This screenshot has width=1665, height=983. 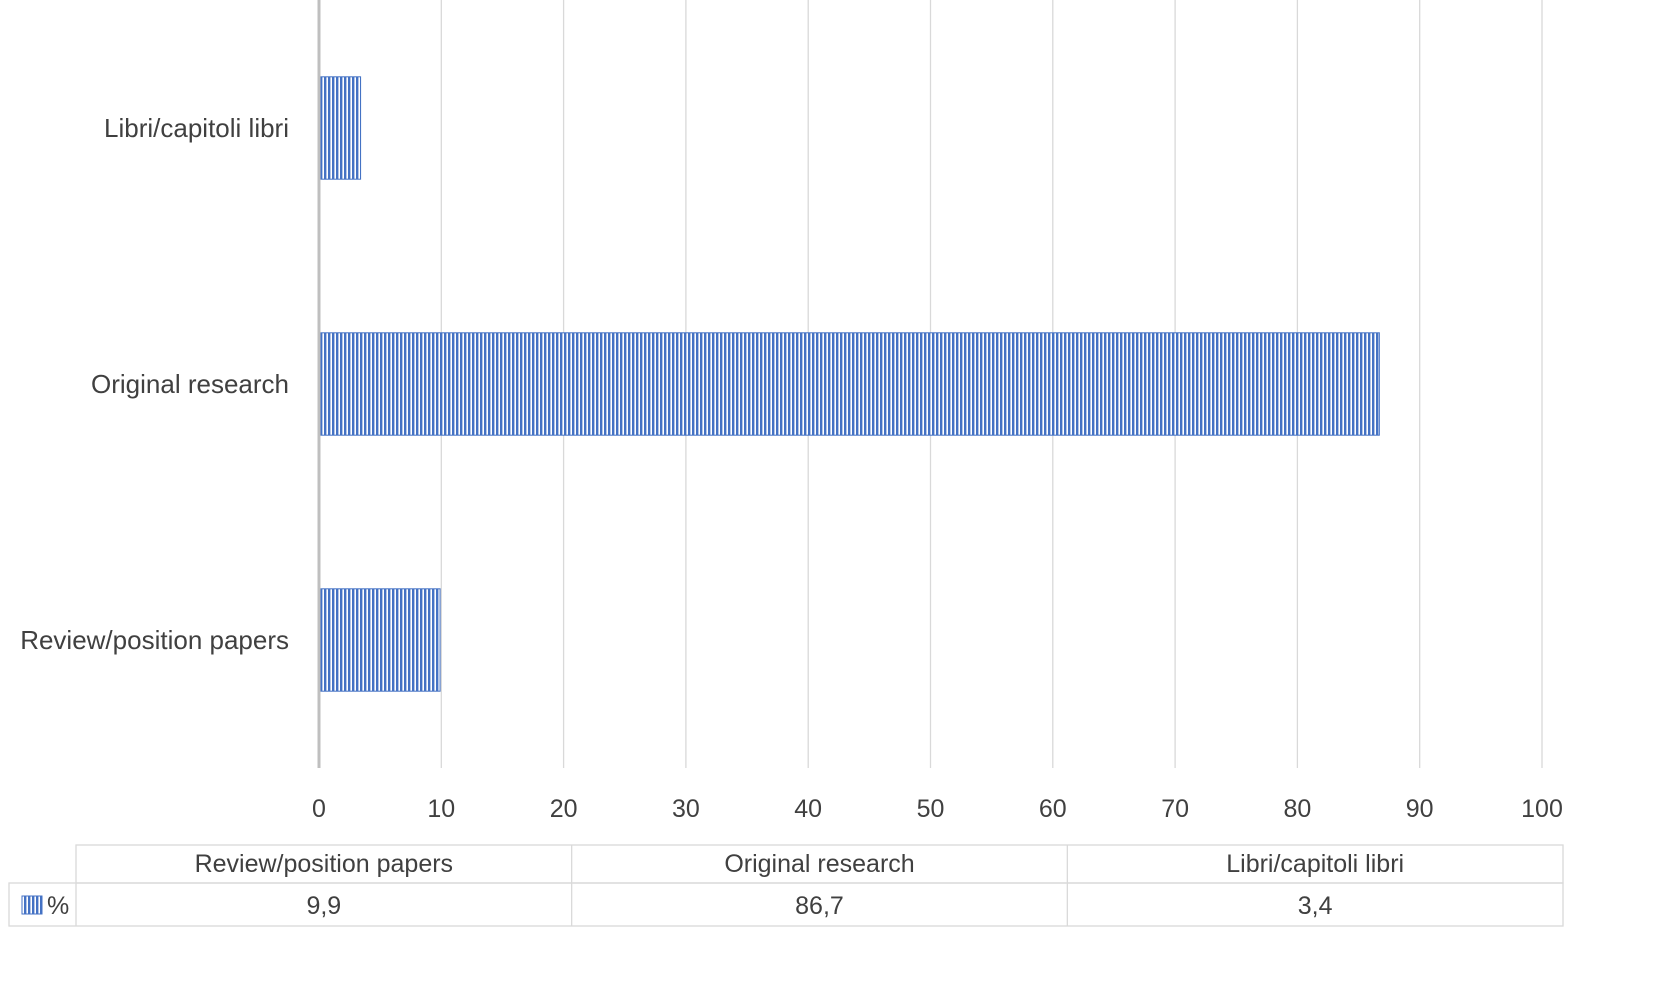 What do you see at coordinates (319, 809) in the screenshot?
I see `x-tick-label: 0` at bounding box center [319, 809].